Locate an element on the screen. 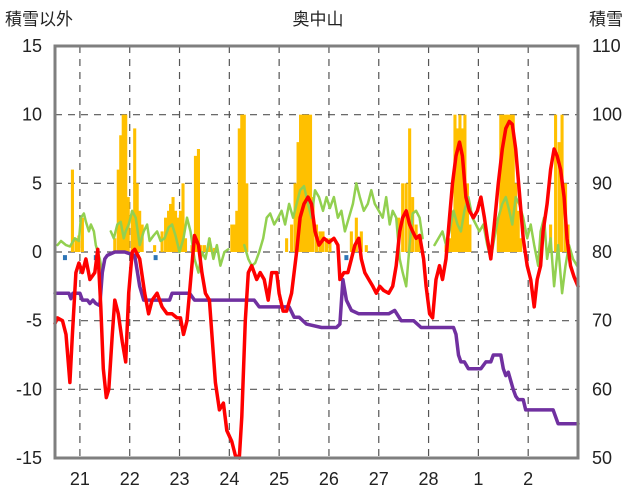 This screenshot has width=636, height=501. x-tick: 2 is located at coordinates (528, 479).